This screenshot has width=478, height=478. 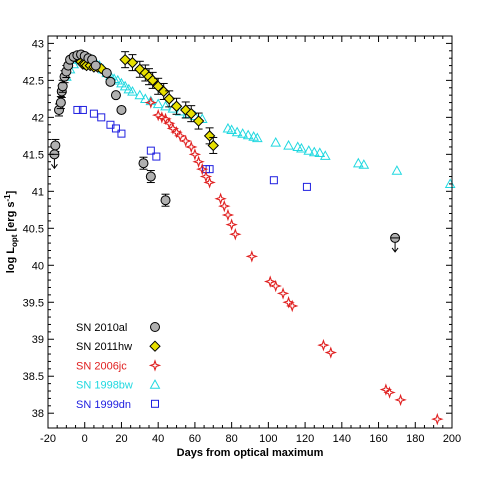 I want to click on y-tick-label: 38, so click(x=38, y=414).